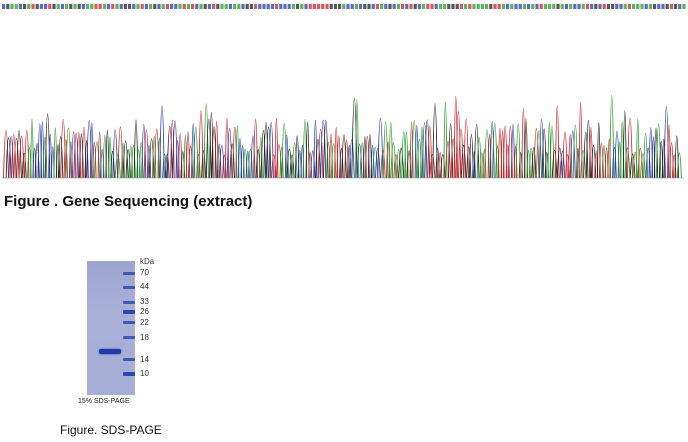  Describe the element at coordinates (144, 373) in the screenshot. I see `marker-label-10: 10` at that location.